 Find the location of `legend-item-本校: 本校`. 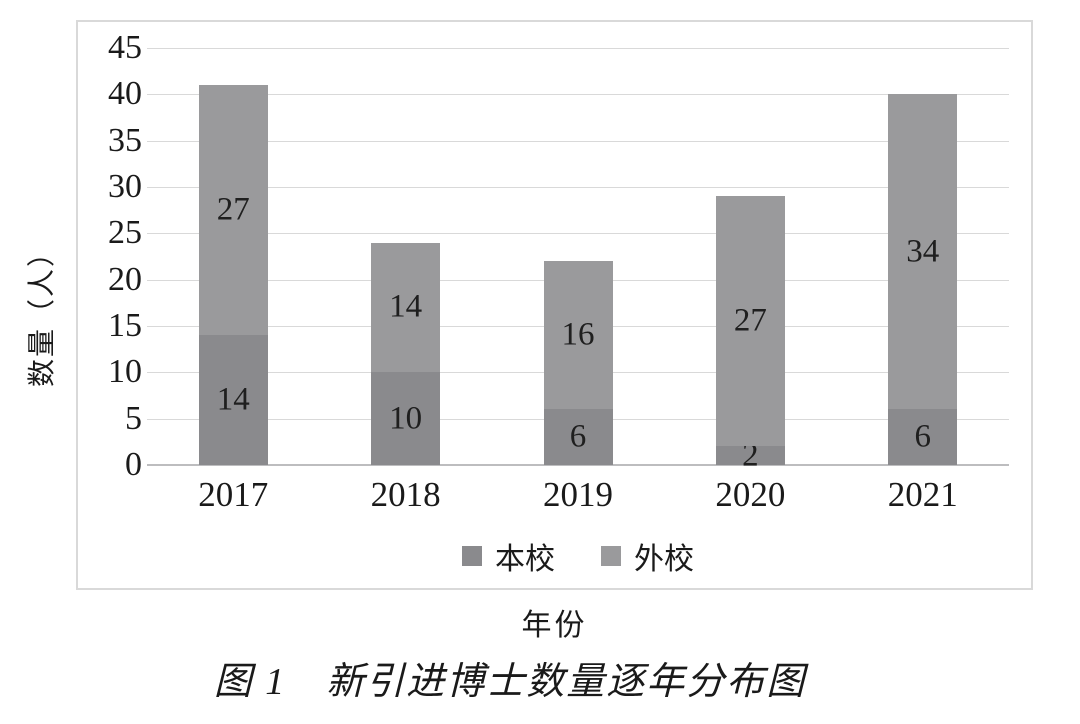

legend-item-本校: 本校 is located at coordinates (508, 556).